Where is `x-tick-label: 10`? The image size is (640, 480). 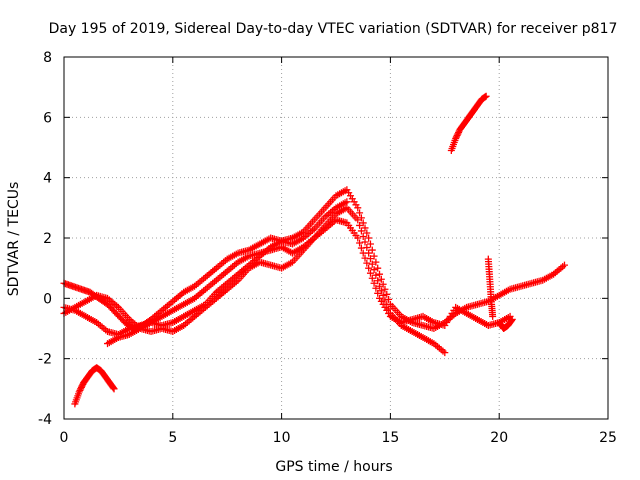 x-tick-label: 10 is located at coordinates (282, 438).